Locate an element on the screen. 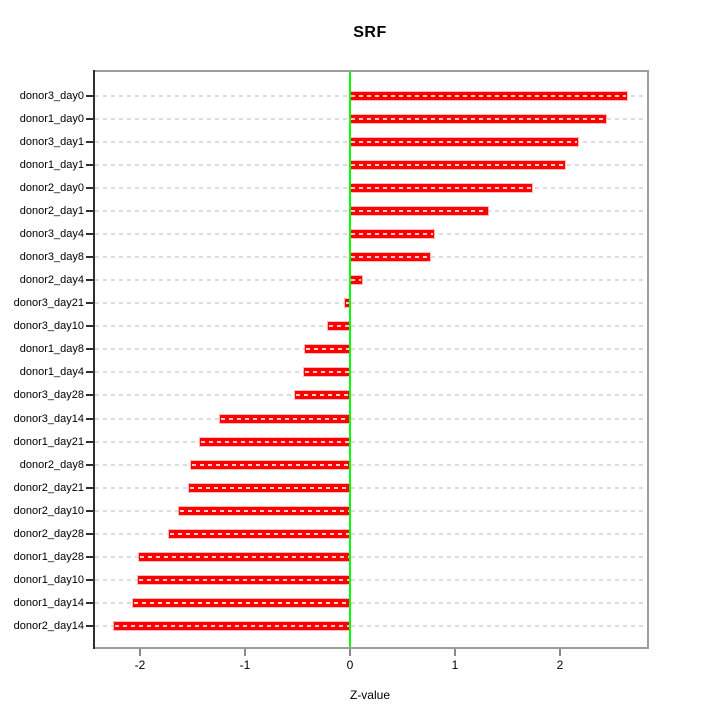 The height and width of the screenshot is (720, 720). category-label: donor3_day1 is located at coordinates (51, 141).